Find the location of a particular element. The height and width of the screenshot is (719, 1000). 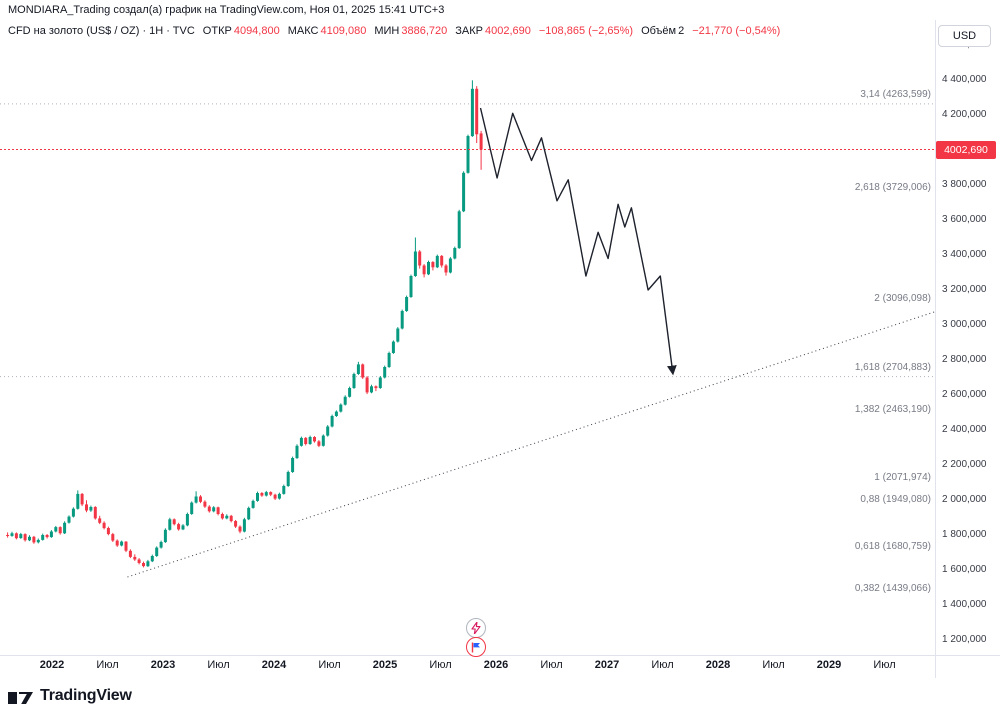

fib-level-label: 2 (3096,098) is located at coordinates (902, 299).